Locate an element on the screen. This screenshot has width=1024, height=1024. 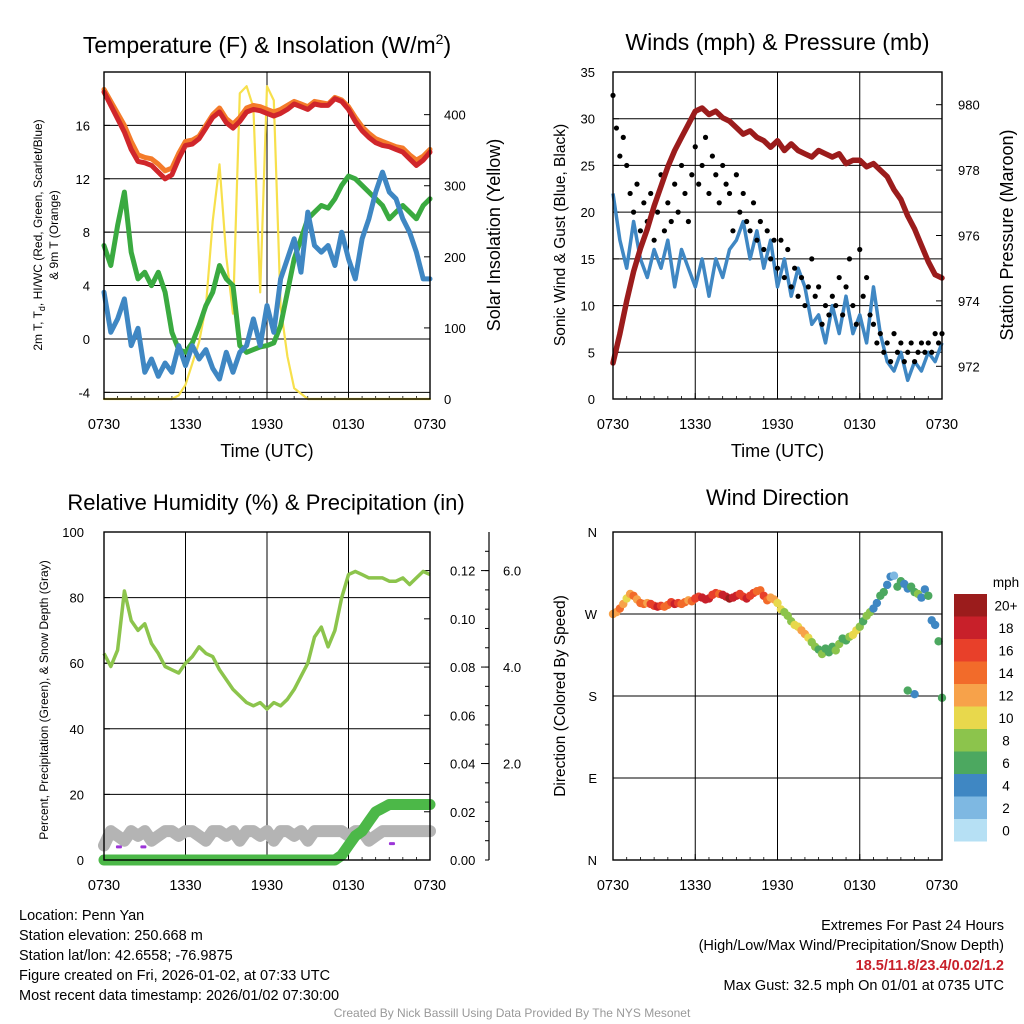
y2-tick-label: 0.00 is located at coordinates (462, 860).